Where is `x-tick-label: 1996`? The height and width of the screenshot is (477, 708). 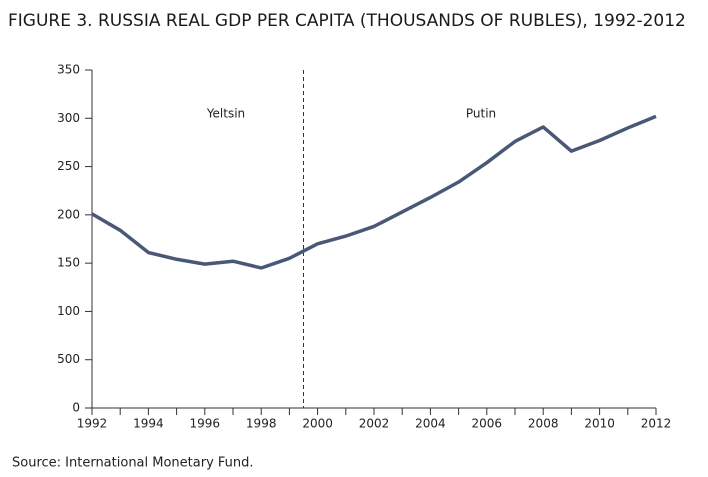 x-tick-label: 1996 is located at coordinates (205, 424).